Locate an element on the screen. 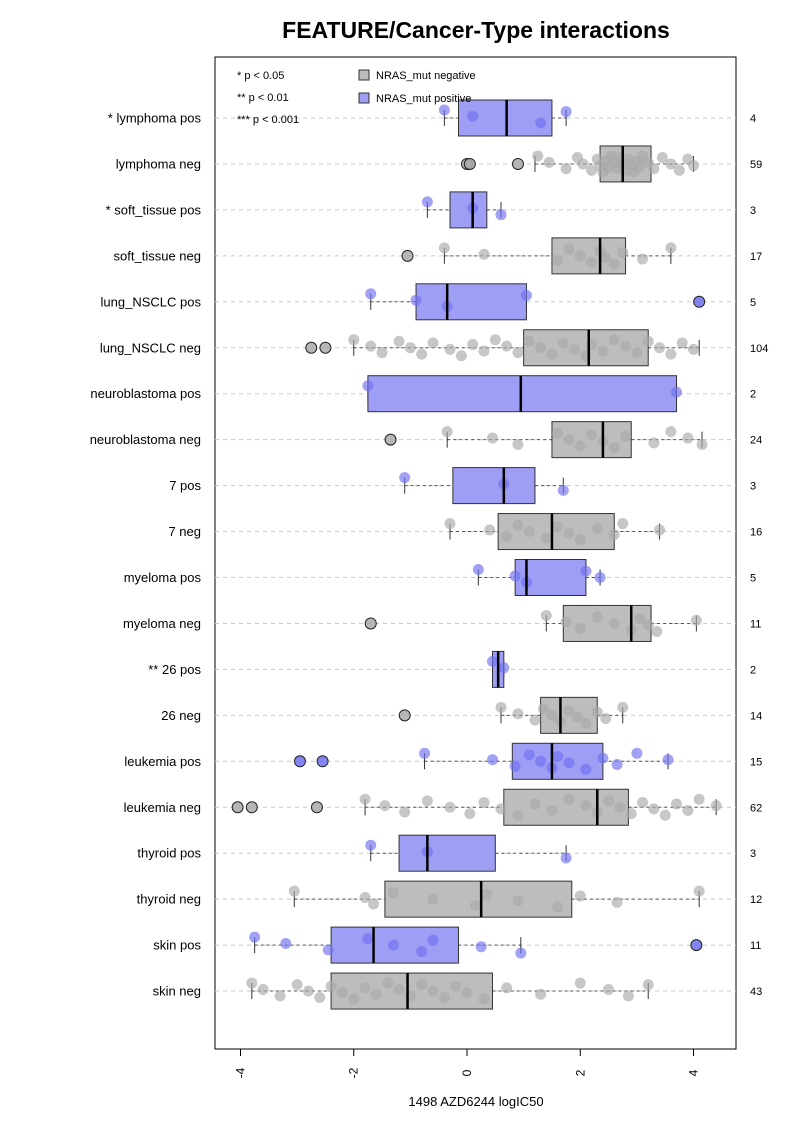 This screenshot has height=1127, width=793. group-count: 12 is located at coordinates (756, 900).